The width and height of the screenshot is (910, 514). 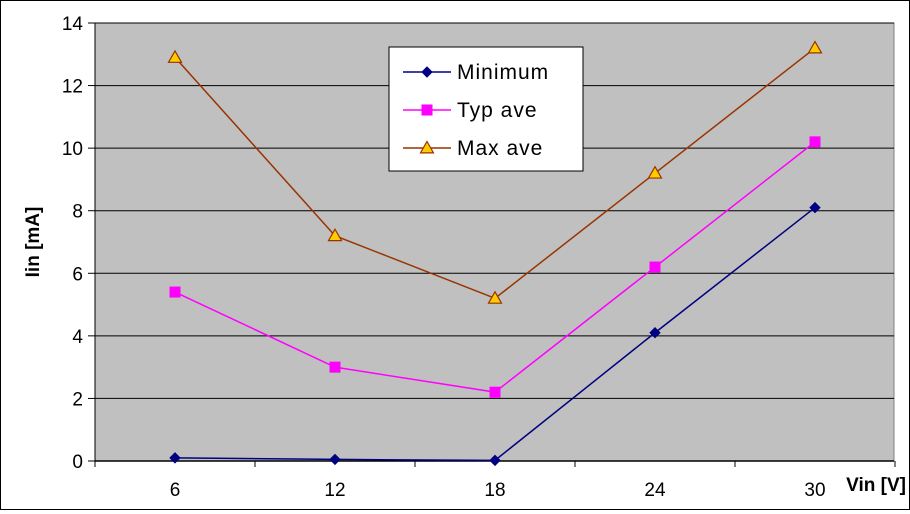 I want to click on legend-item: Minimum, so click(x=476, y=72).